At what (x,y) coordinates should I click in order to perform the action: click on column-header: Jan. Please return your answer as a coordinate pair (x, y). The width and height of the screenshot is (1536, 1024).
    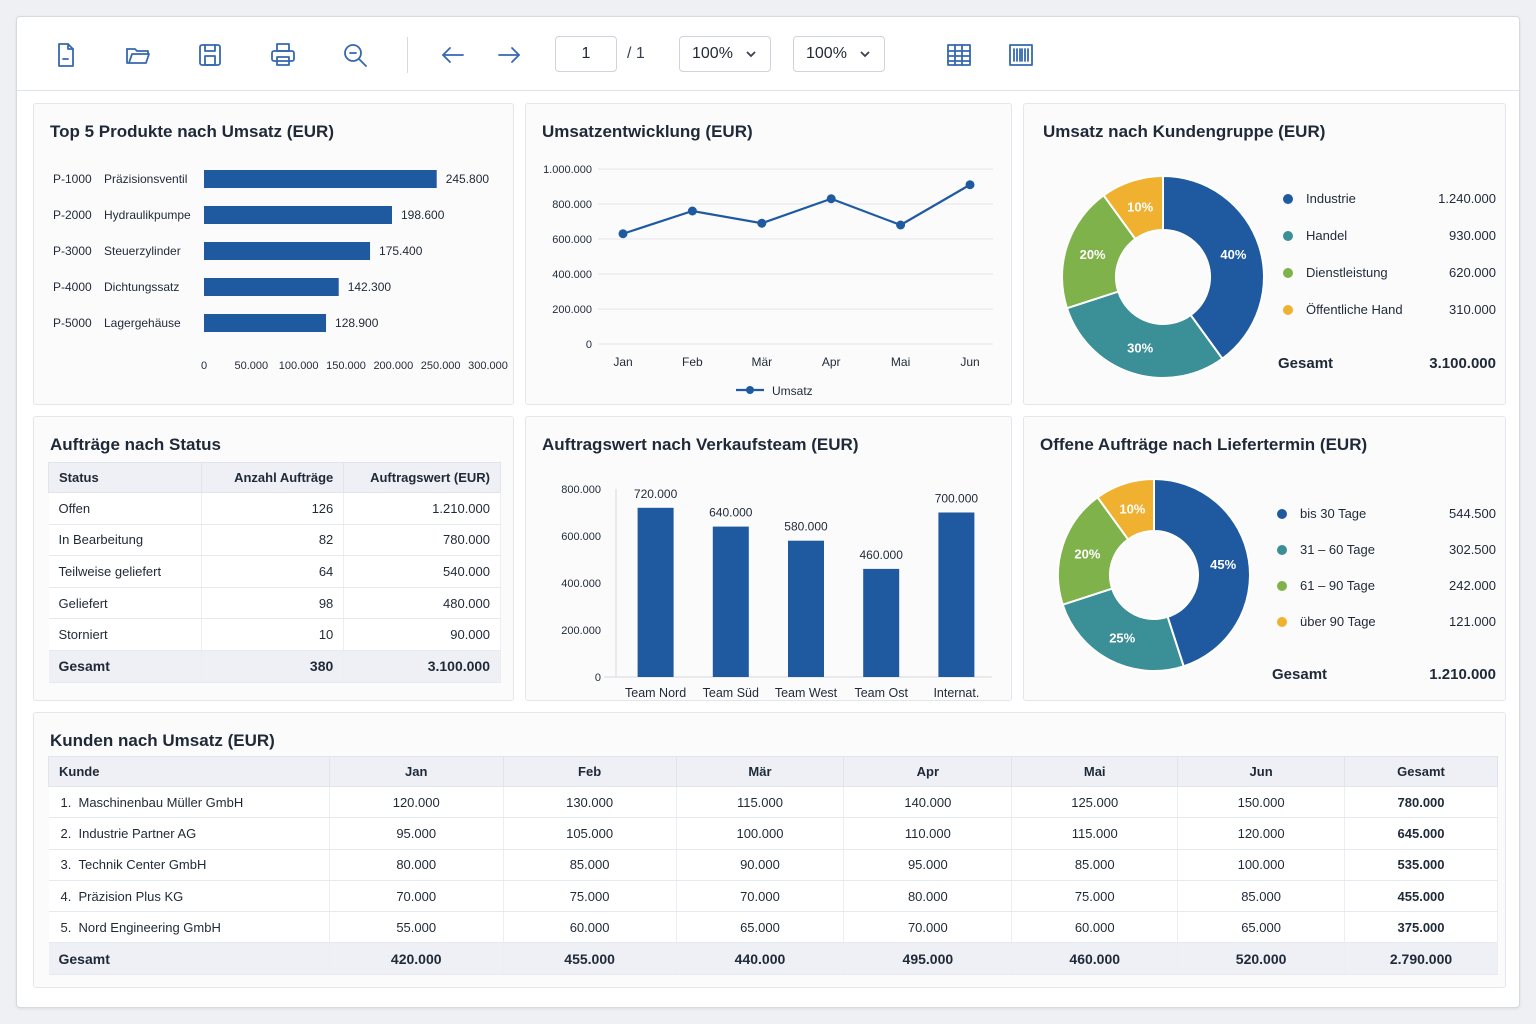
    Looking at the image, I should click on (416, 771).